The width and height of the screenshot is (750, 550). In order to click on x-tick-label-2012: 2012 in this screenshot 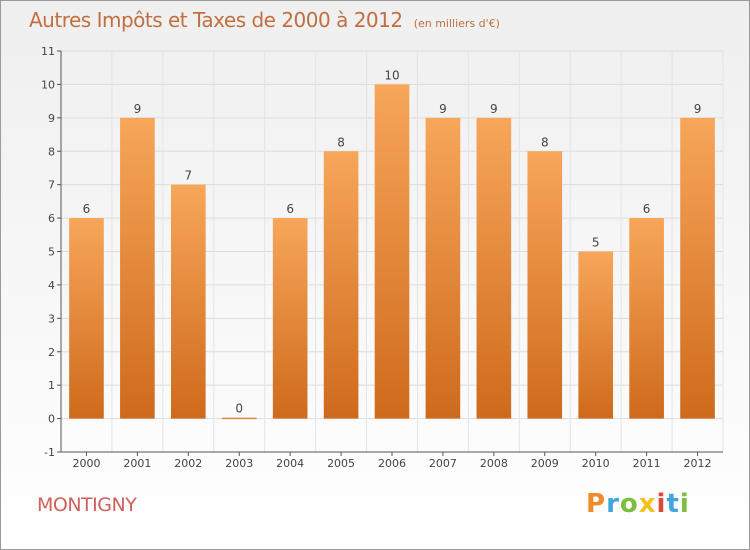, I will do `click(698, 463)`.